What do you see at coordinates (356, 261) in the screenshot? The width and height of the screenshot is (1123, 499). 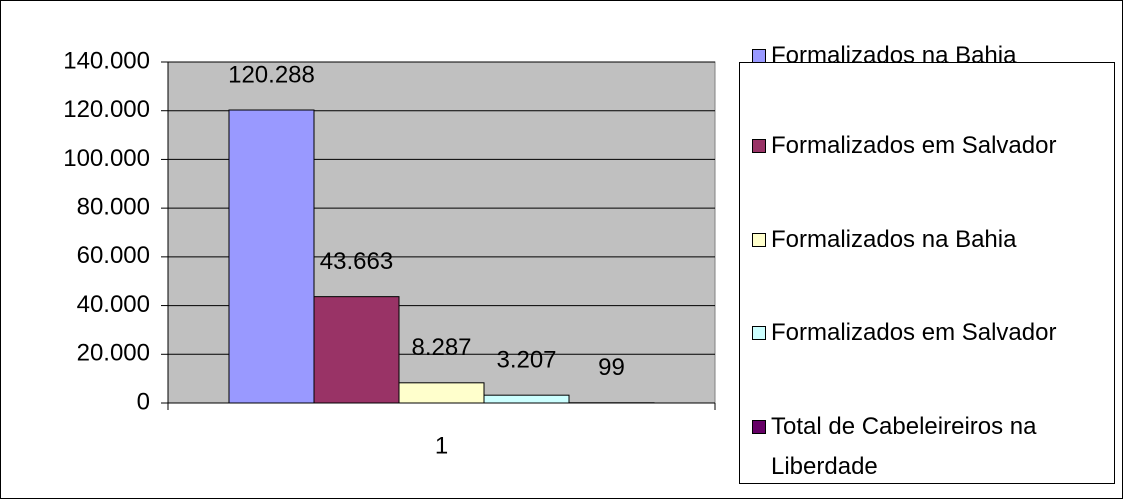 I see `value-label: 43.663` at bounding box center [356, 261].